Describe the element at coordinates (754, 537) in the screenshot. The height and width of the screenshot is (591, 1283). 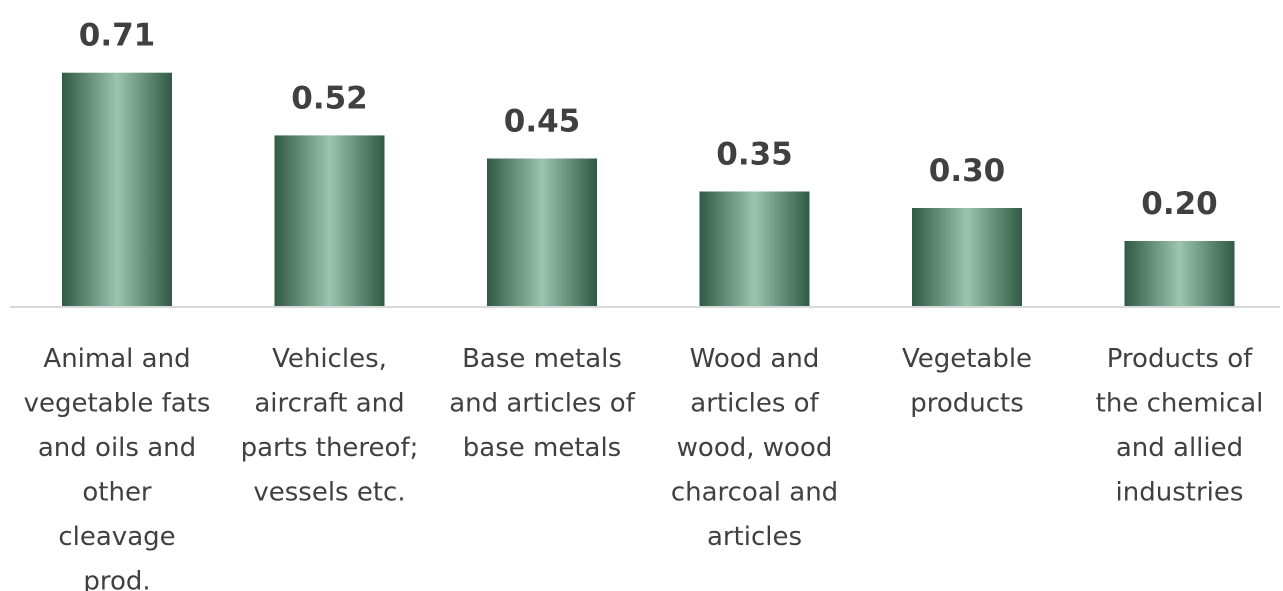
I see `category-label-line: articles` at that location.